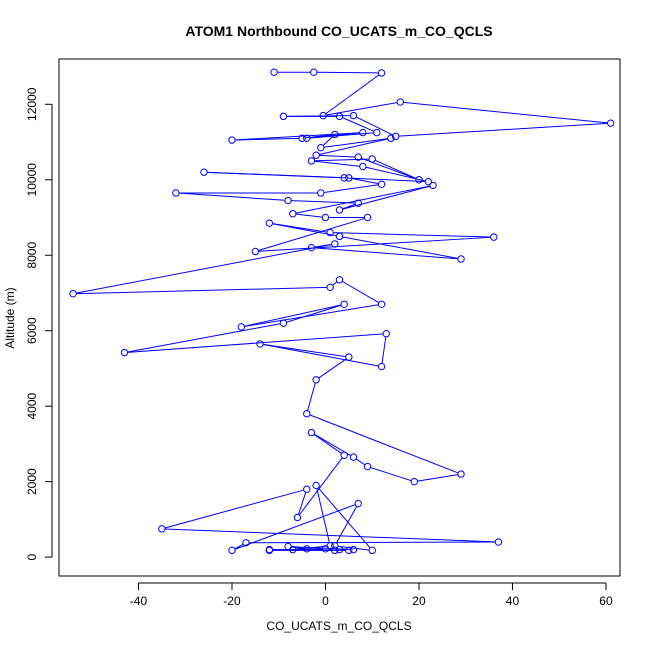 This screenshot has height=650, width=650. What do you see at coordinates (32, 330) in the screenshot?
I see `y-tick-label: 6000` at bounding box center [32, 330].